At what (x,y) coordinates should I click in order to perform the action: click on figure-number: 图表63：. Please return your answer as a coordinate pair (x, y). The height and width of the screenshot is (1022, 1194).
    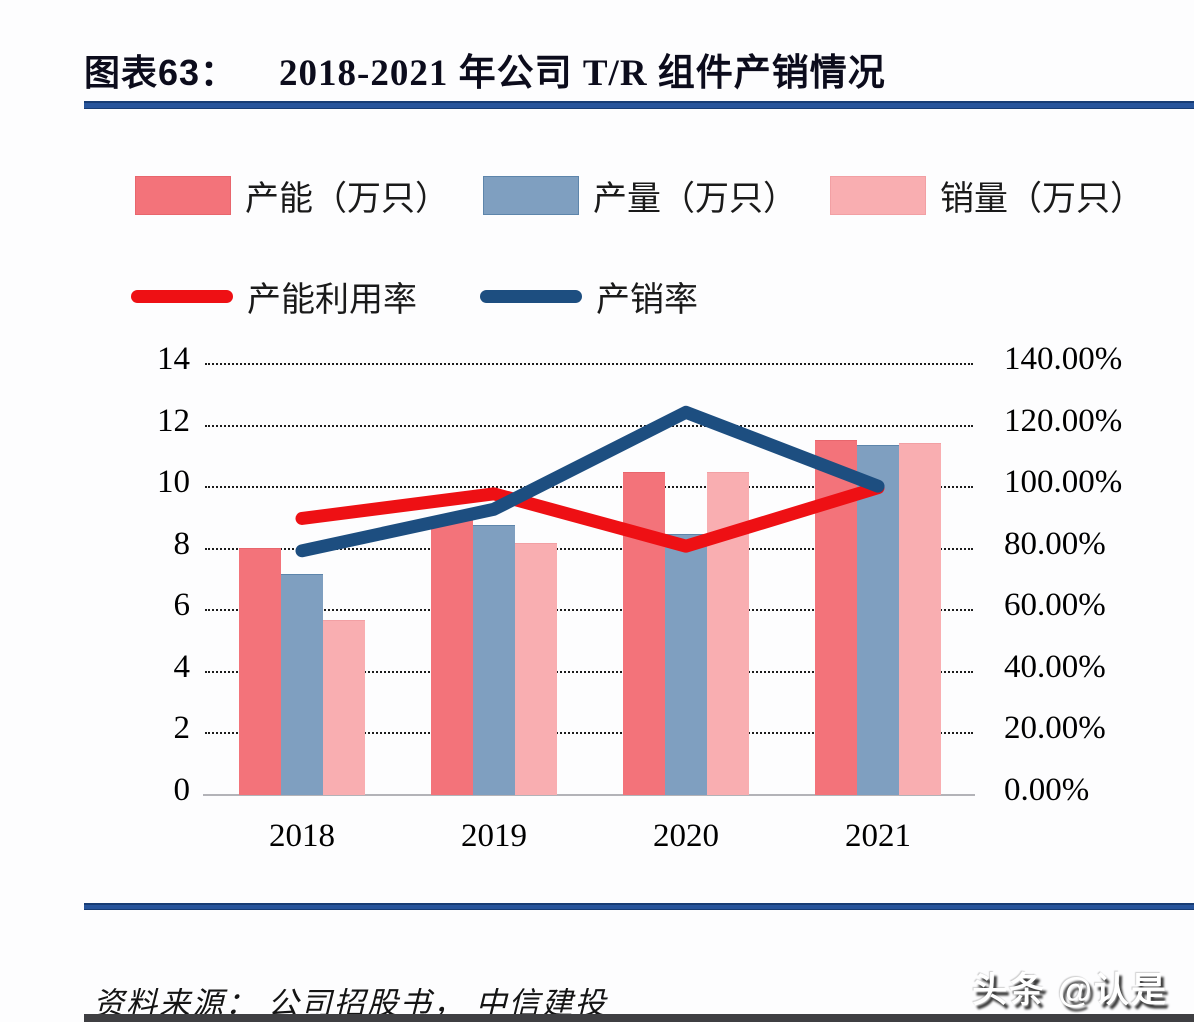
    Looking at the image, I should click on (161, 72).